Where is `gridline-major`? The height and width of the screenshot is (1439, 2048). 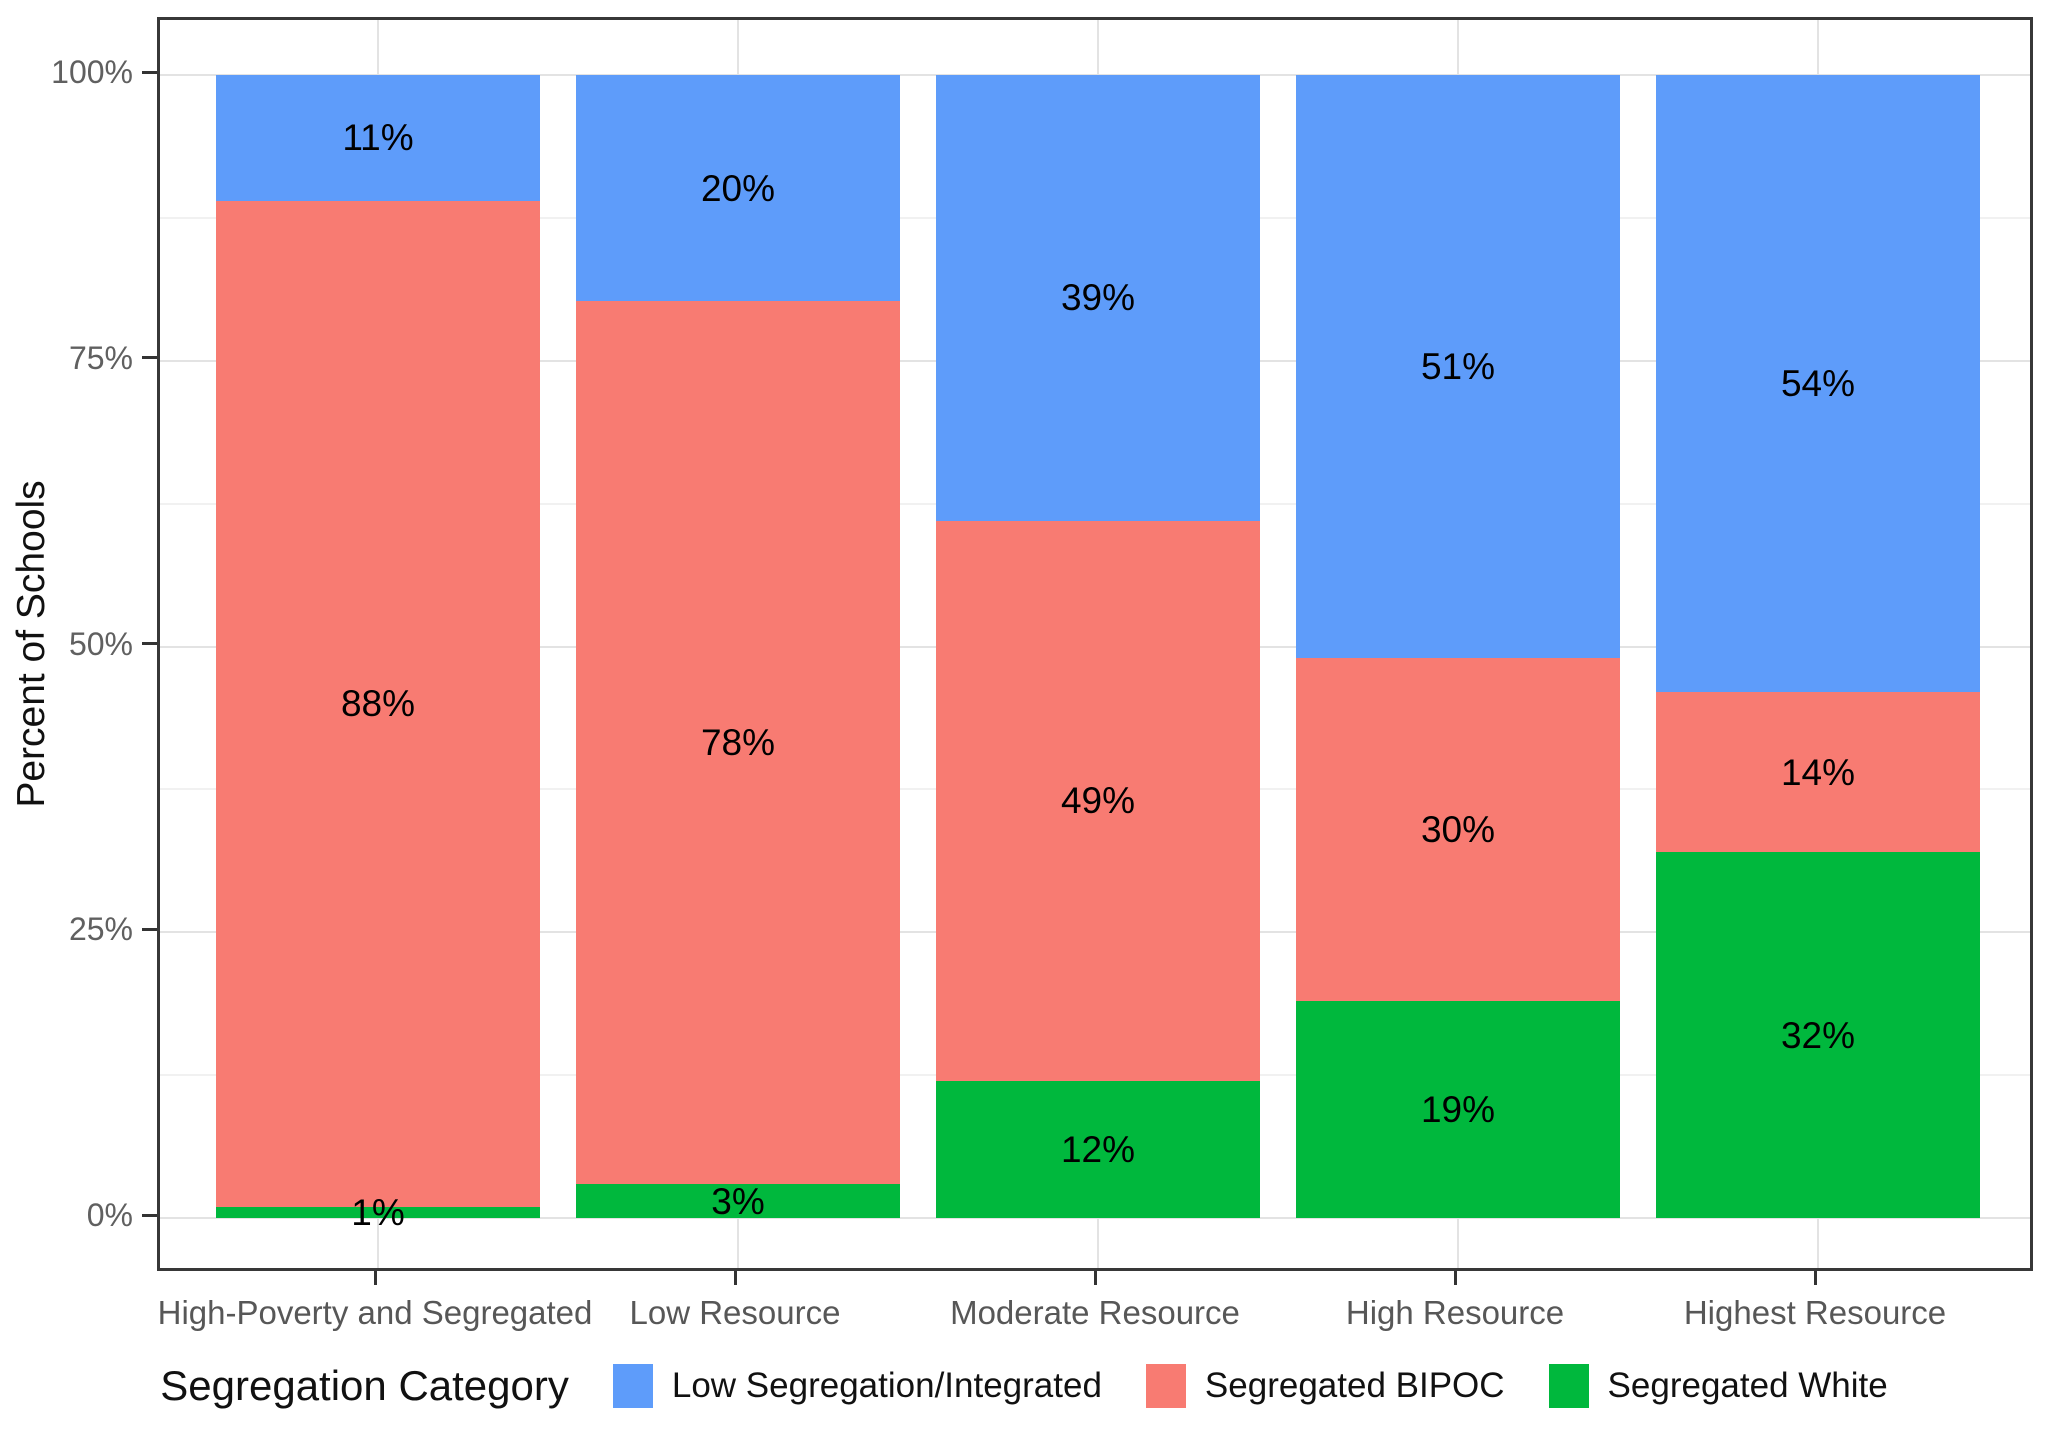 gridline-major is located at coordinates (1095, 1218).